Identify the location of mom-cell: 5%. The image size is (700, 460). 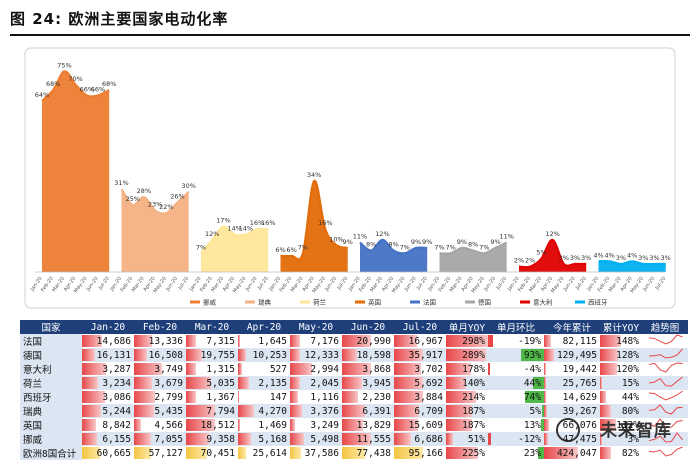
(516, 411).